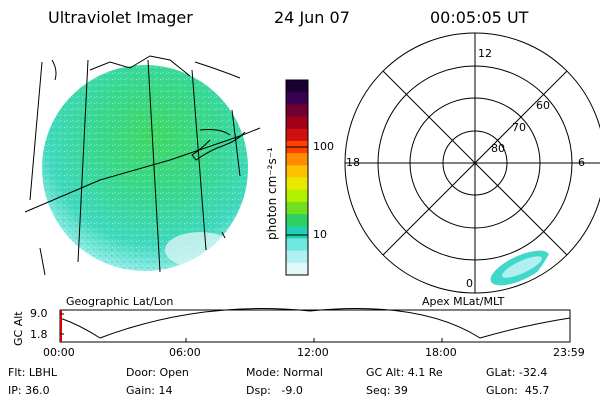 The image size is (600, 400). I want to click on altitude-xtick-2359: 23:59, so click(569, 352).